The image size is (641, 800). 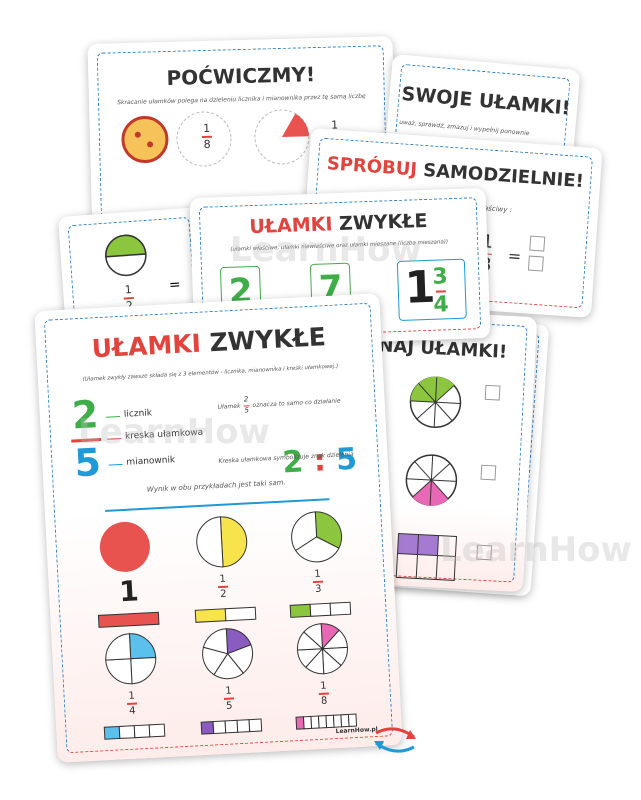 I want to click on card-left: 12 =, so click(x=132, y=272).